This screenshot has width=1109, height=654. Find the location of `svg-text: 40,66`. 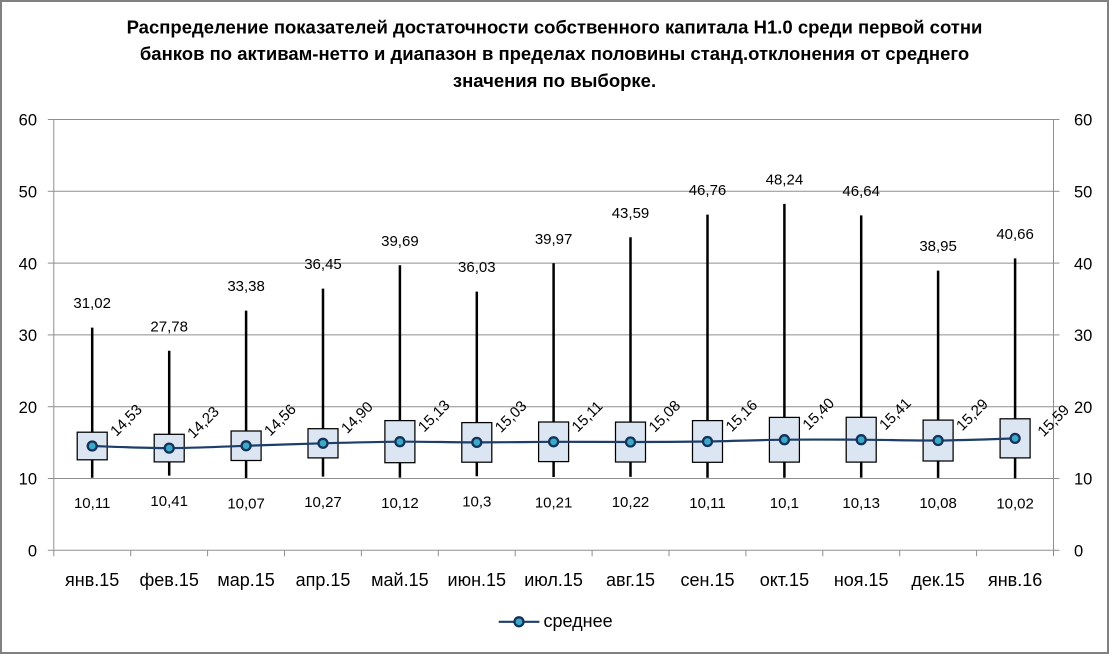

svg-text: 40,66 is located at coordinates (1015, 234).